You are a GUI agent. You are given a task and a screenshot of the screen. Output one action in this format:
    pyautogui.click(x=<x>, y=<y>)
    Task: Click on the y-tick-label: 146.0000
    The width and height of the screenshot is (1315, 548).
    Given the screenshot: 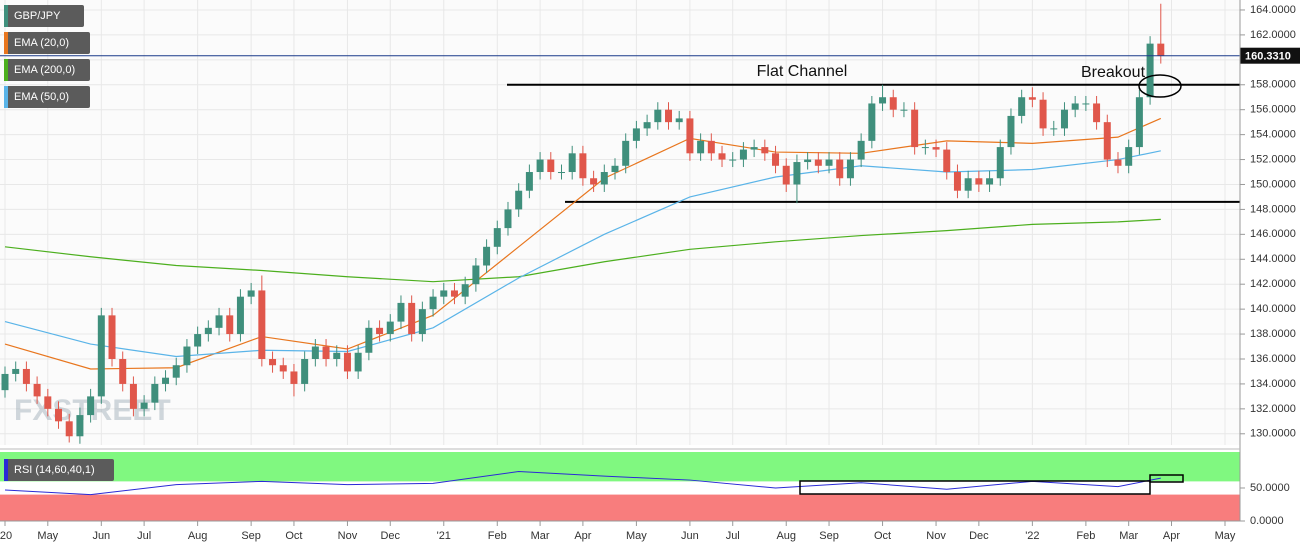 What is the action you would take?
    pyautogui.click(x=1273, y=234)
    